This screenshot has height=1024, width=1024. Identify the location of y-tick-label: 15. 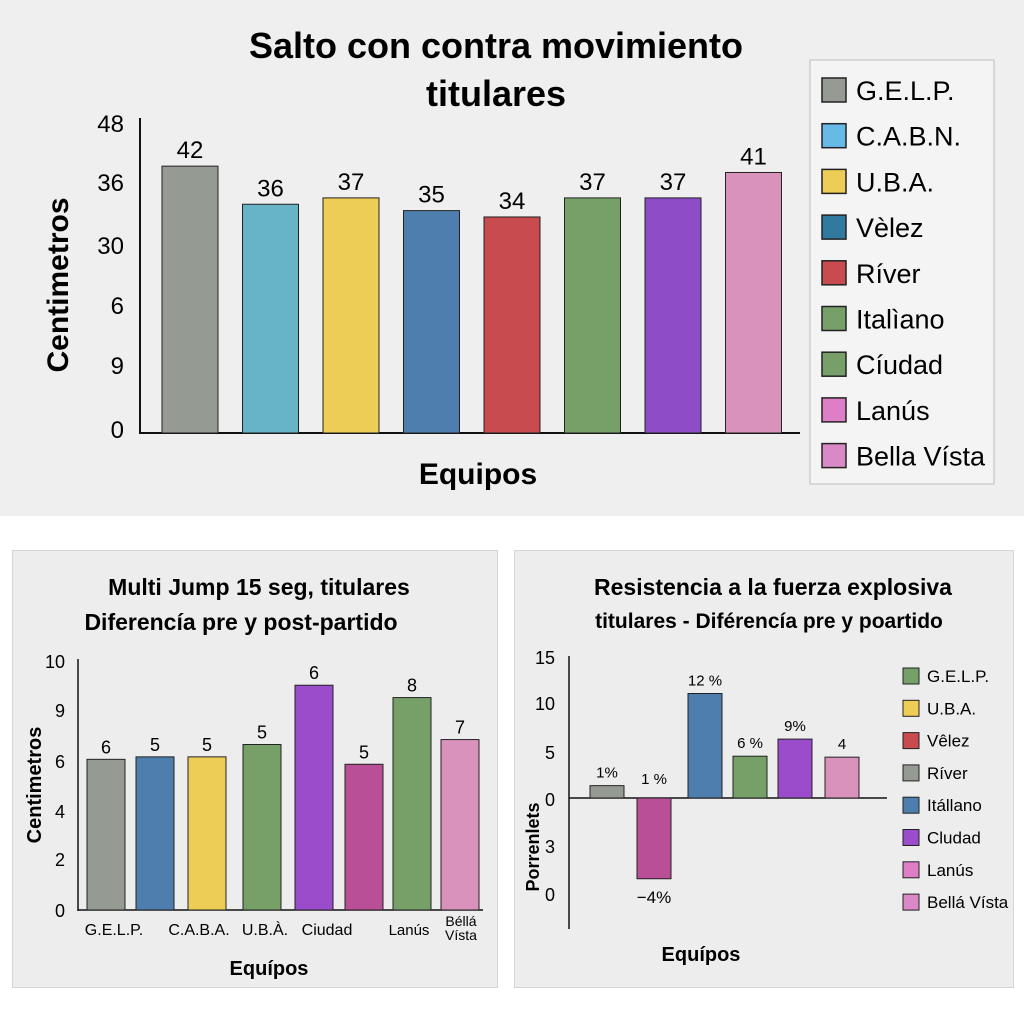
(545, 658).